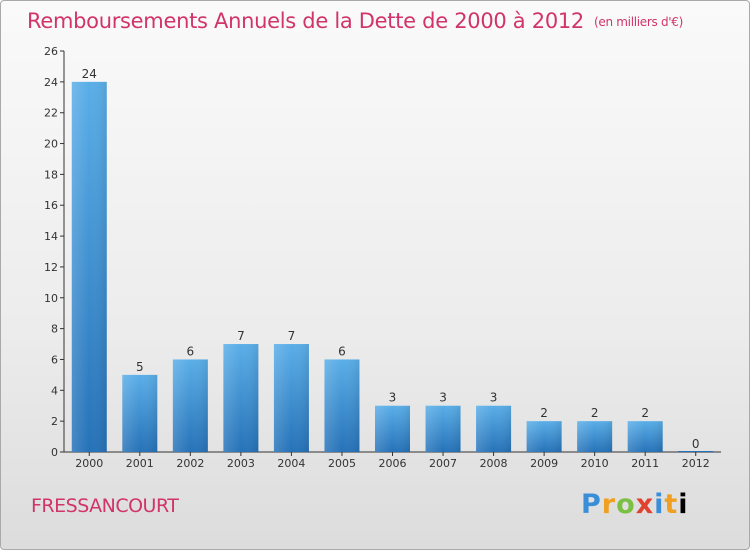  I want to click on chart-unit: (en milliers d'€), so click(639, 22).